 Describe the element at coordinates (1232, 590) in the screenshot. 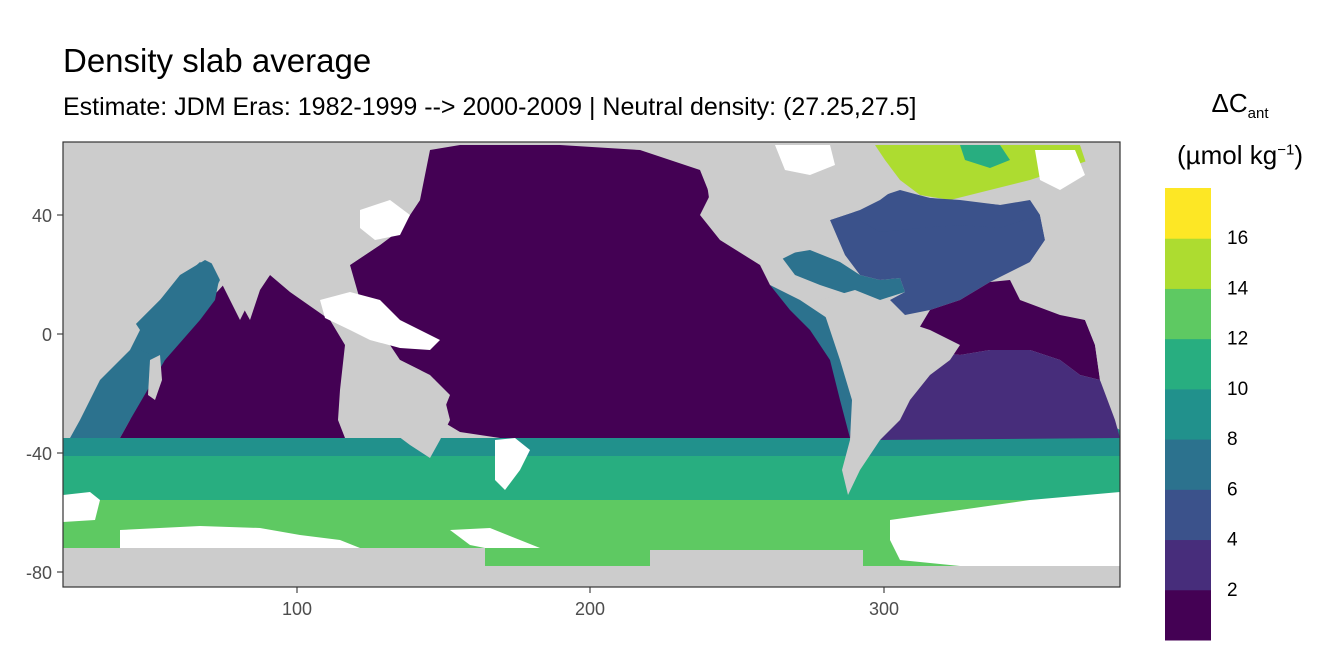

I see `legend-label: 2` at that location.